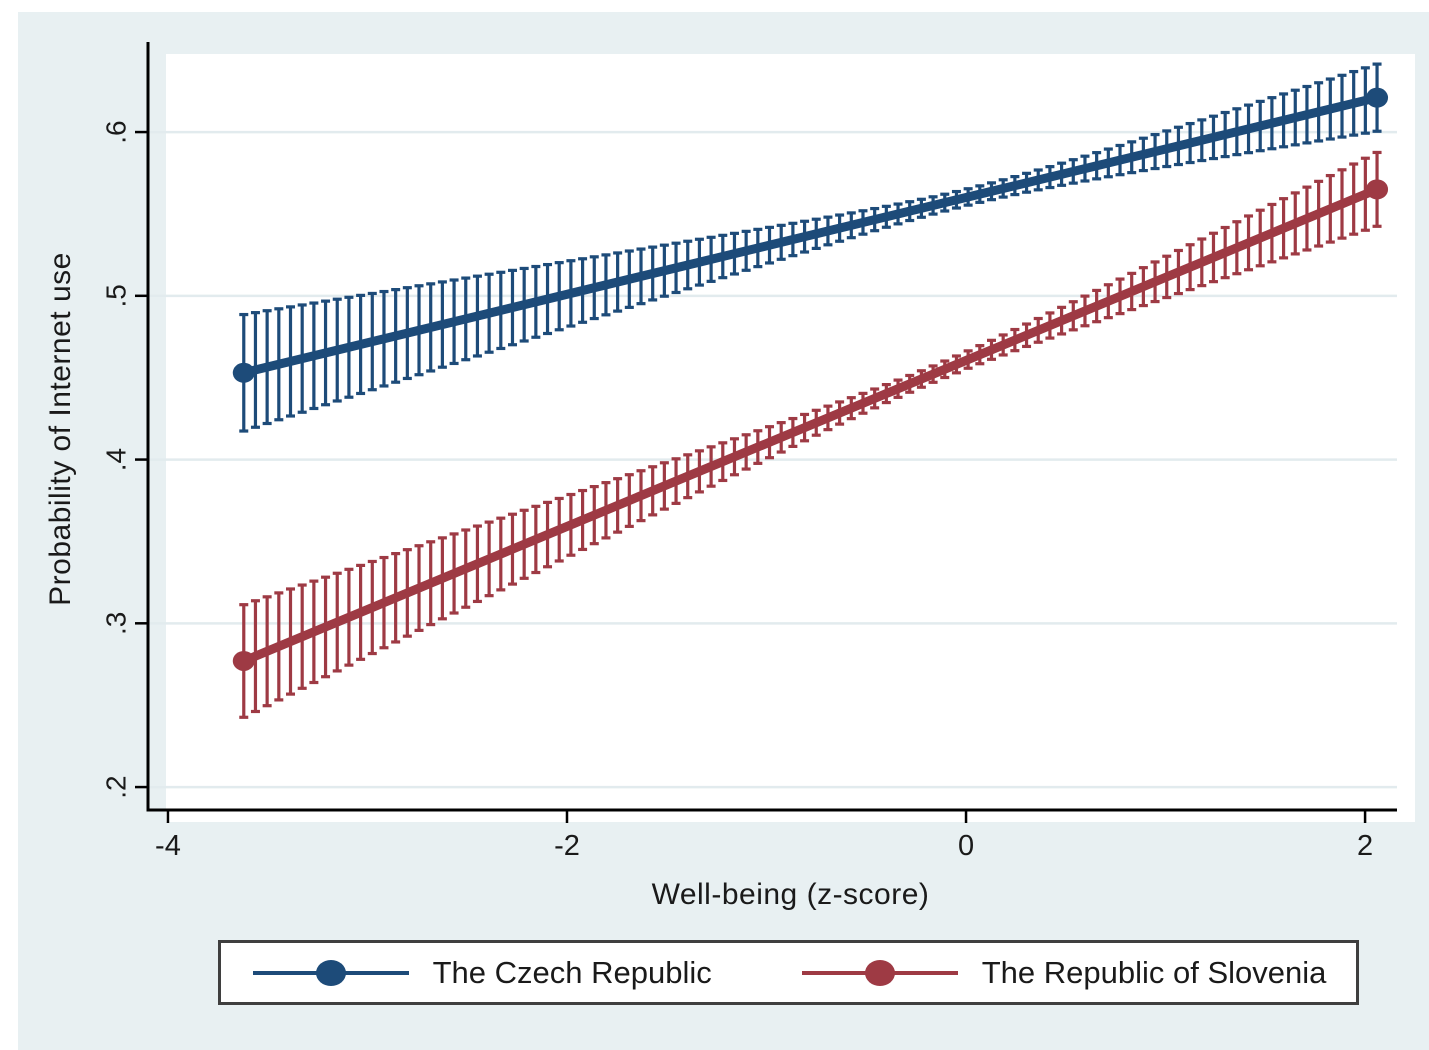 Image resolution: width=1429 pixels, height=1050 pixels. I want to click on legend-item-czech-republic: The Czech Republic, so click(481, 973).